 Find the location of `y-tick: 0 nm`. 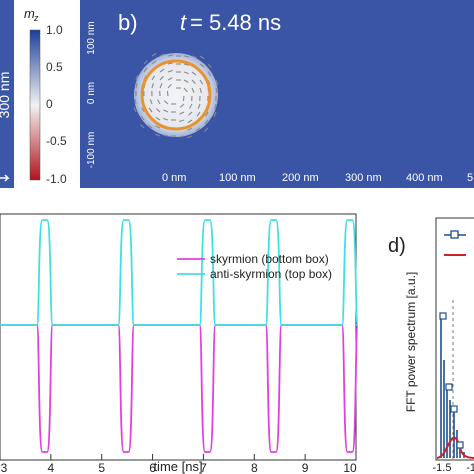

y-tick: 0 nm is located at coordinates (91, 93).